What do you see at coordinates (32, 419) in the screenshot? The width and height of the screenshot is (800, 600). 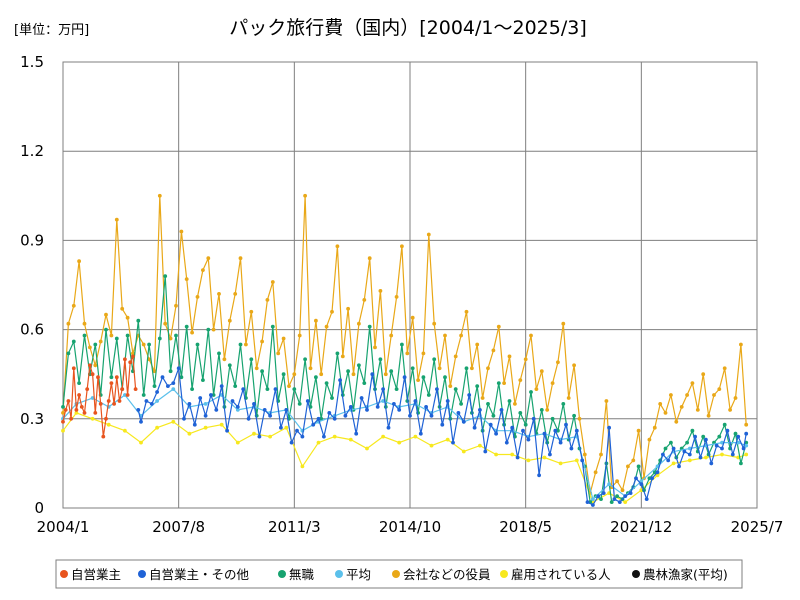 I see `y-tick-label: 0.3` at bounding box center [32, 419].